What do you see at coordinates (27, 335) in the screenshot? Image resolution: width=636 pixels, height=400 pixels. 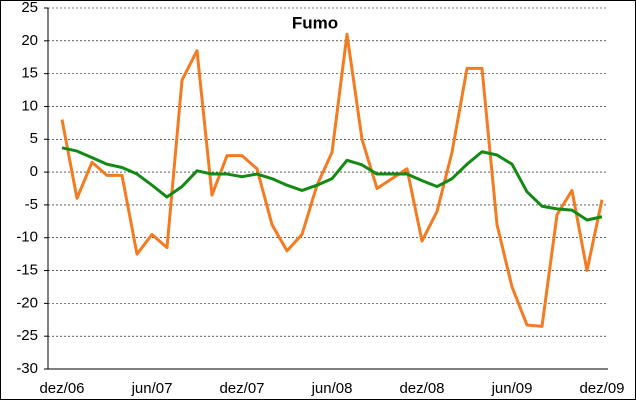 I see `y-tick-label: -25` at bounding box center [27, 335].